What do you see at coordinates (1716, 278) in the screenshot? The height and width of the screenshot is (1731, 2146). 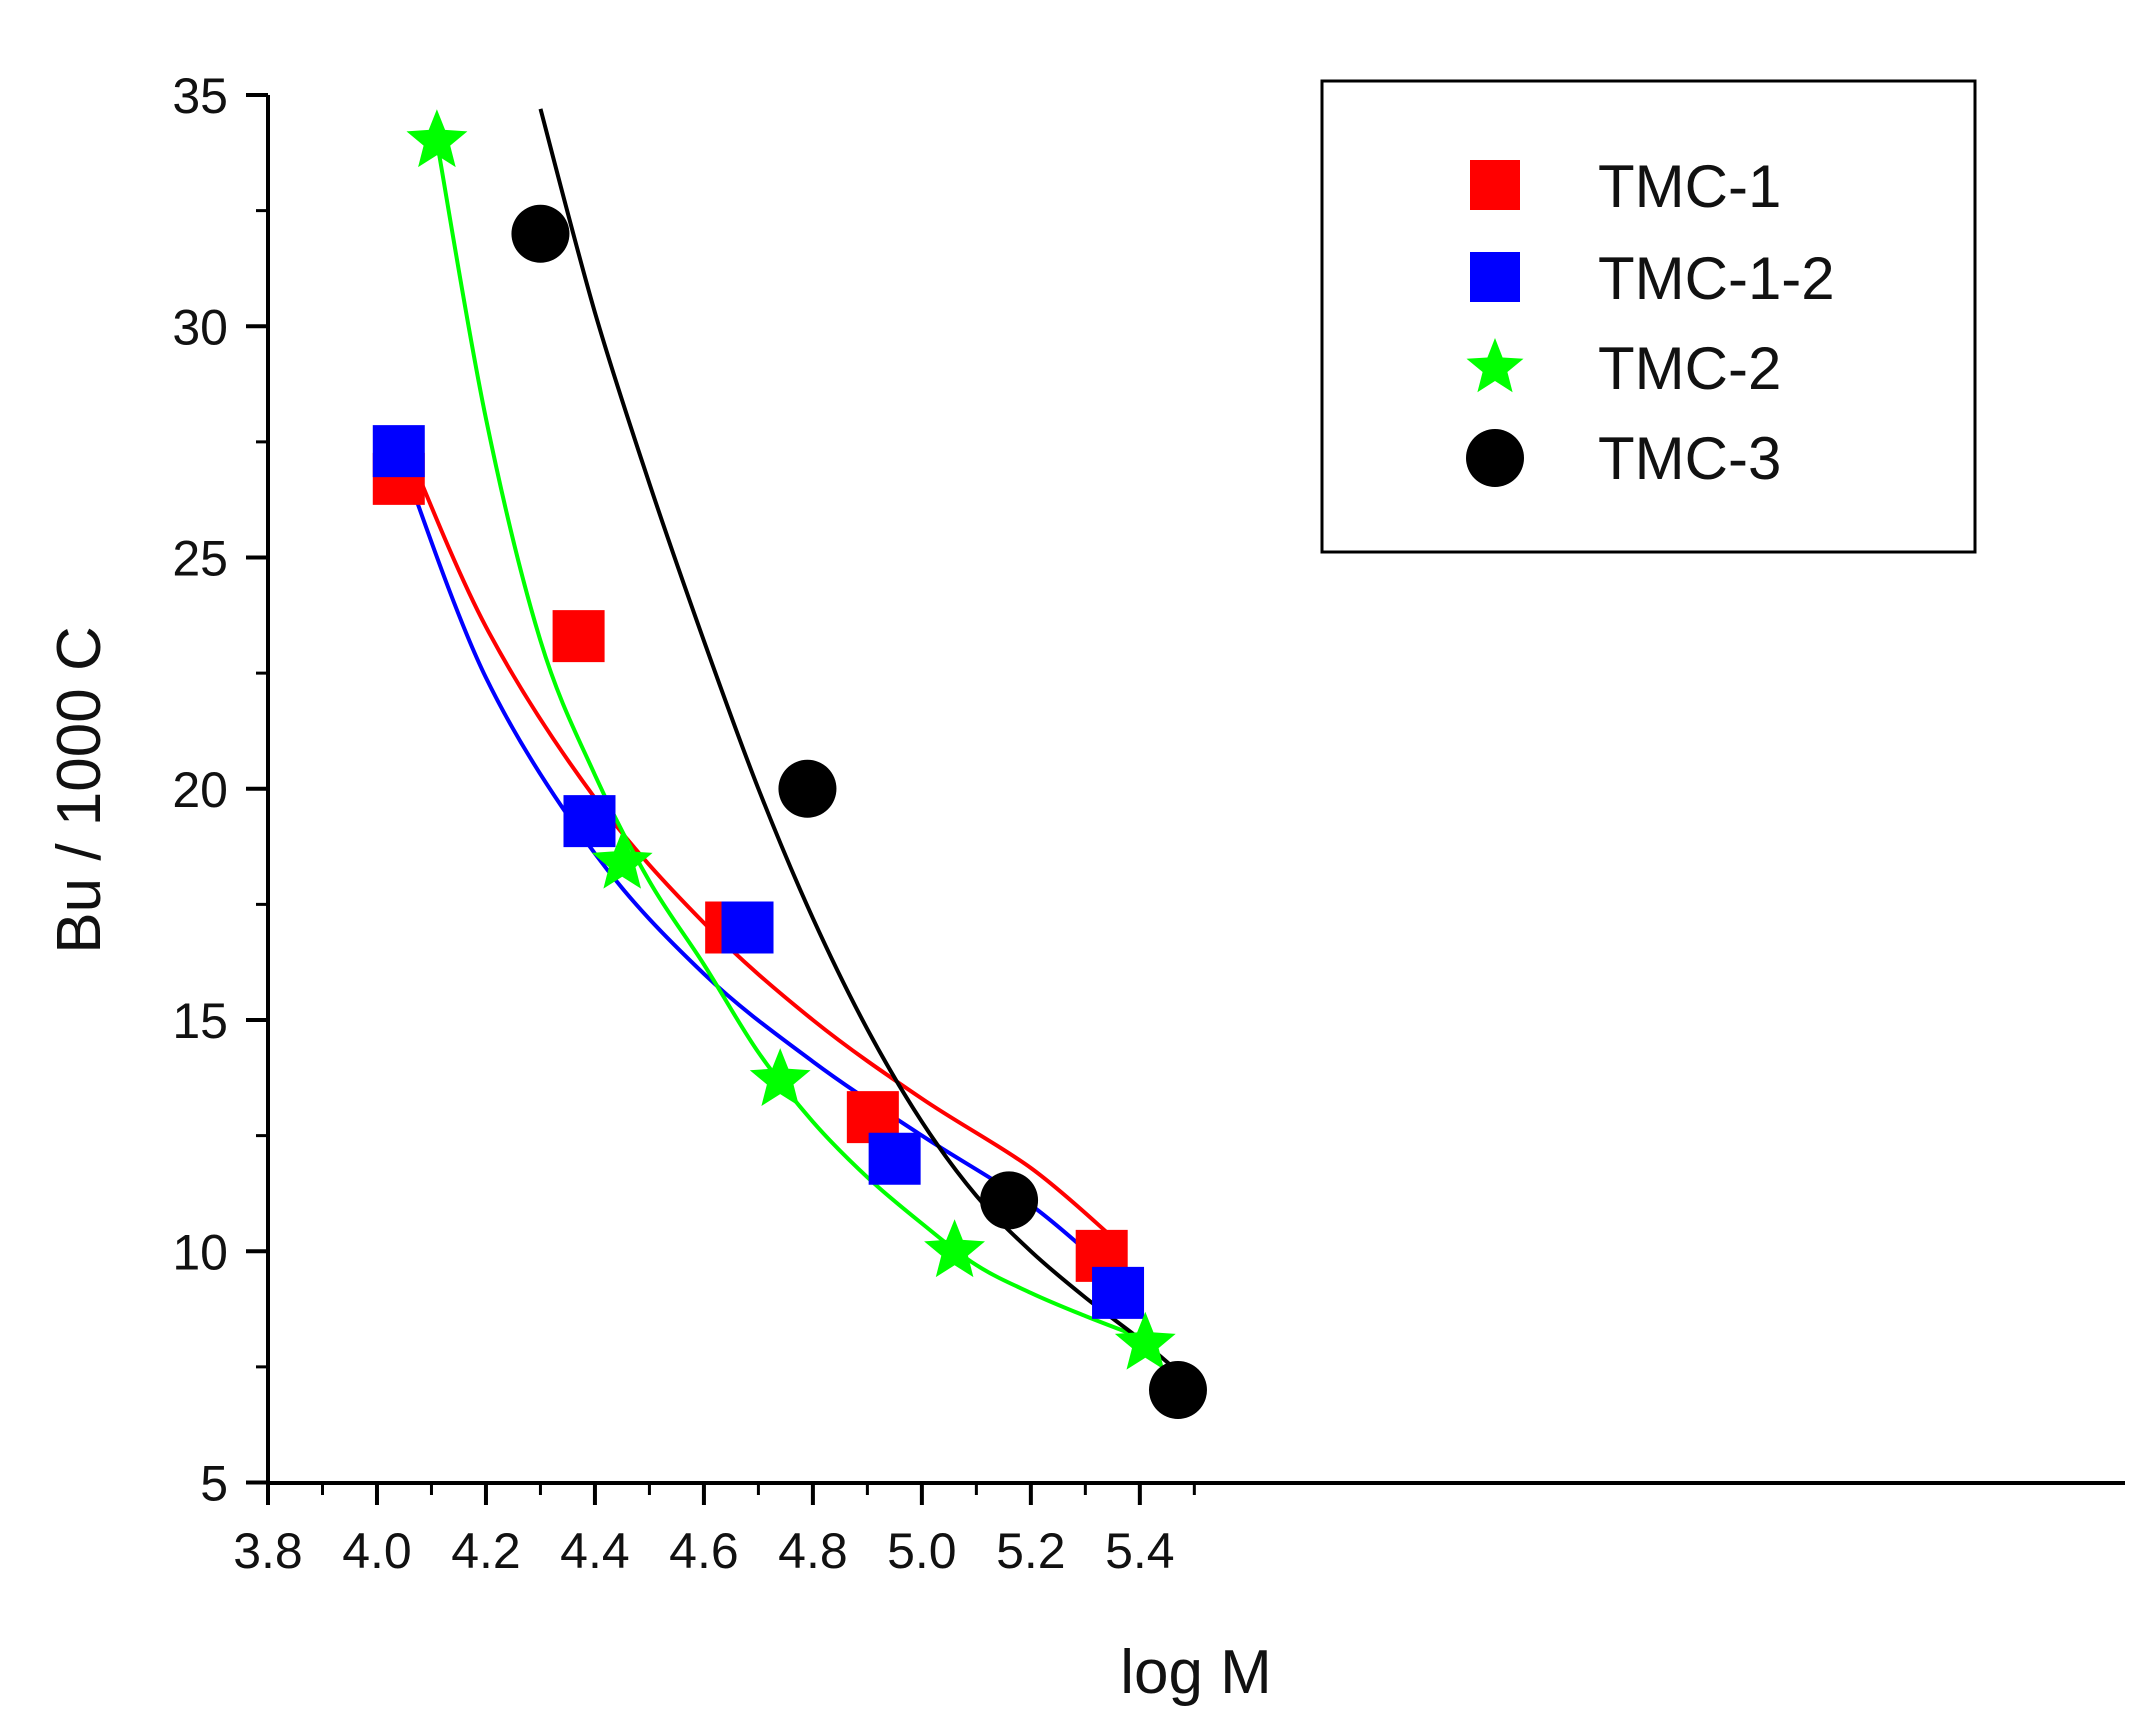 I see `legend-label-tmc-1-2: TMC-1-2` at bounding box center [1716, 278].